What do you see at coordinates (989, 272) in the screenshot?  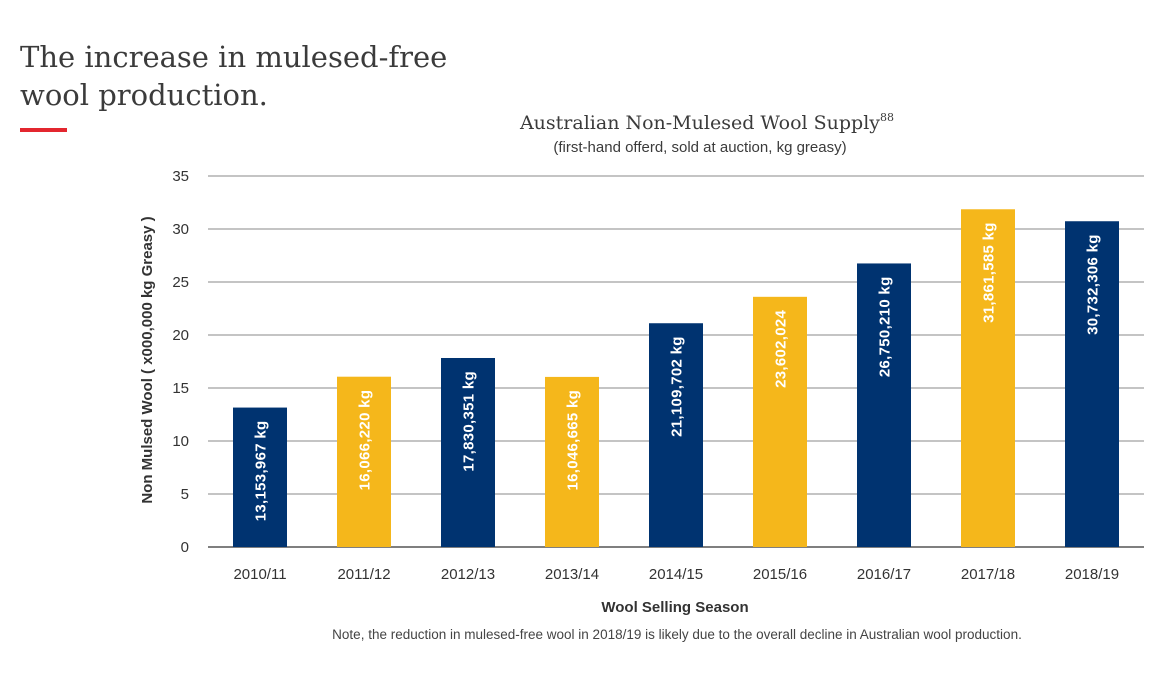 I see `bar-data-label: 31,861,585 kg` at bounding box center [989, 272].